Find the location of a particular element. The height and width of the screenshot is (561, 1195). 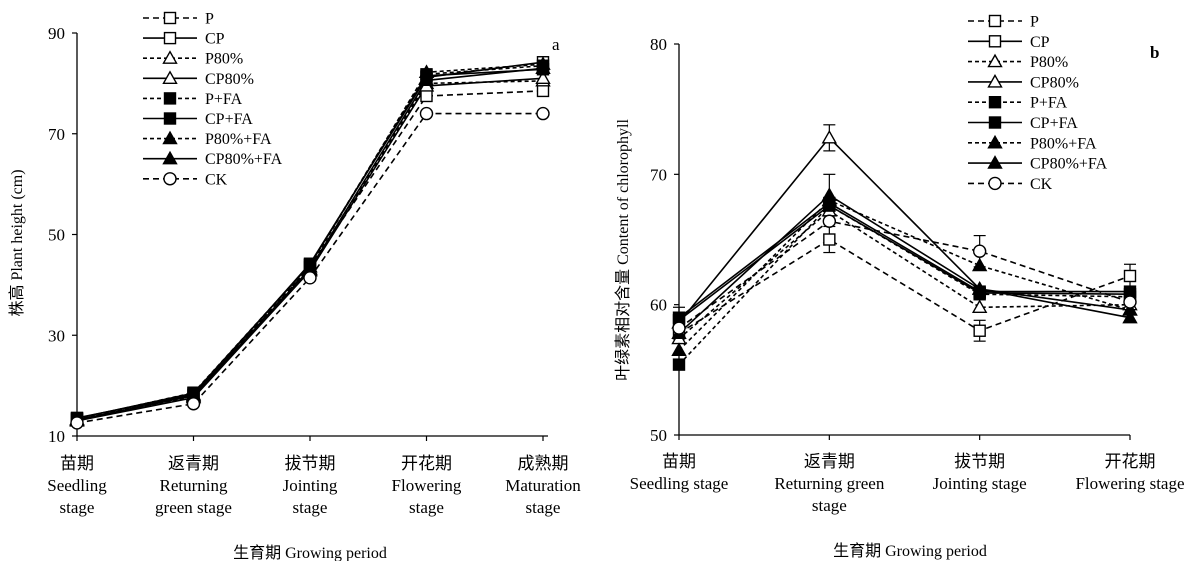

panel-b-y-tick-label: 70 is located at coordinates (658, 174).